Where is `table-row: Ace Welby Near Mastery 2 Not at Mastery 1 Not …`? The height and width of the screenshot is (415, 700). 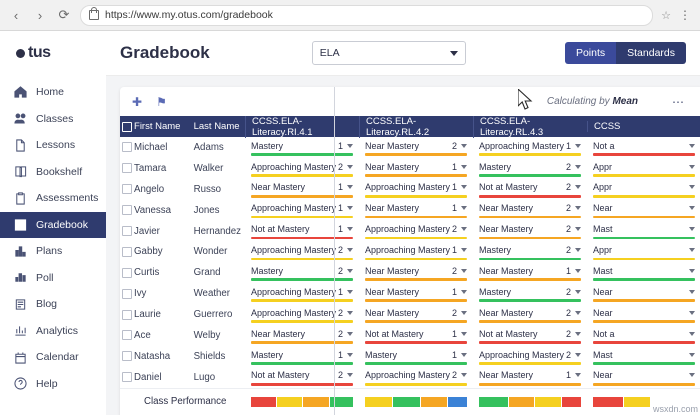
table-row: Ace Welby Near Mastery 2 Not at Mastery 1 Not … is located at coordinates (410, 335).